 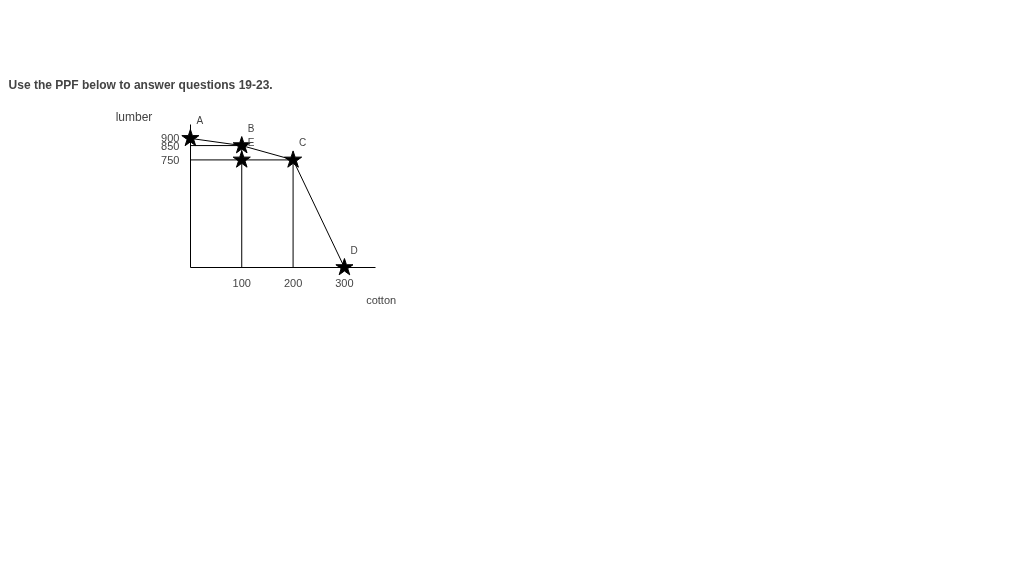 What do you see at coordinates (251, 142) in the screenshot?
I see `annotation: E` at bounding box center [251, 142].